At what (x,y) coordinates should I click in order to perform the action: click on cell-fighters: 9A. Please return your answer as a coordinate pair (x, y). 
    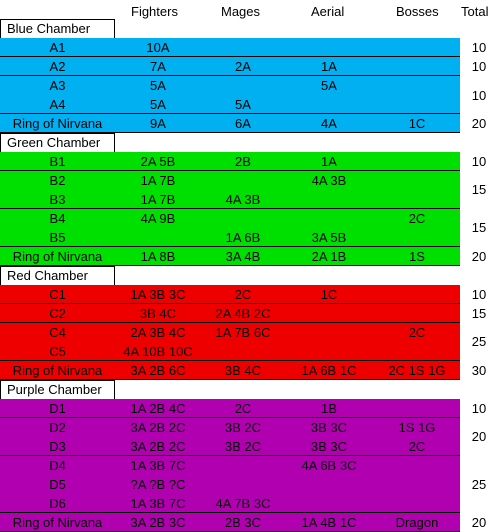
    Looking at the image, I should click on (158, 123).